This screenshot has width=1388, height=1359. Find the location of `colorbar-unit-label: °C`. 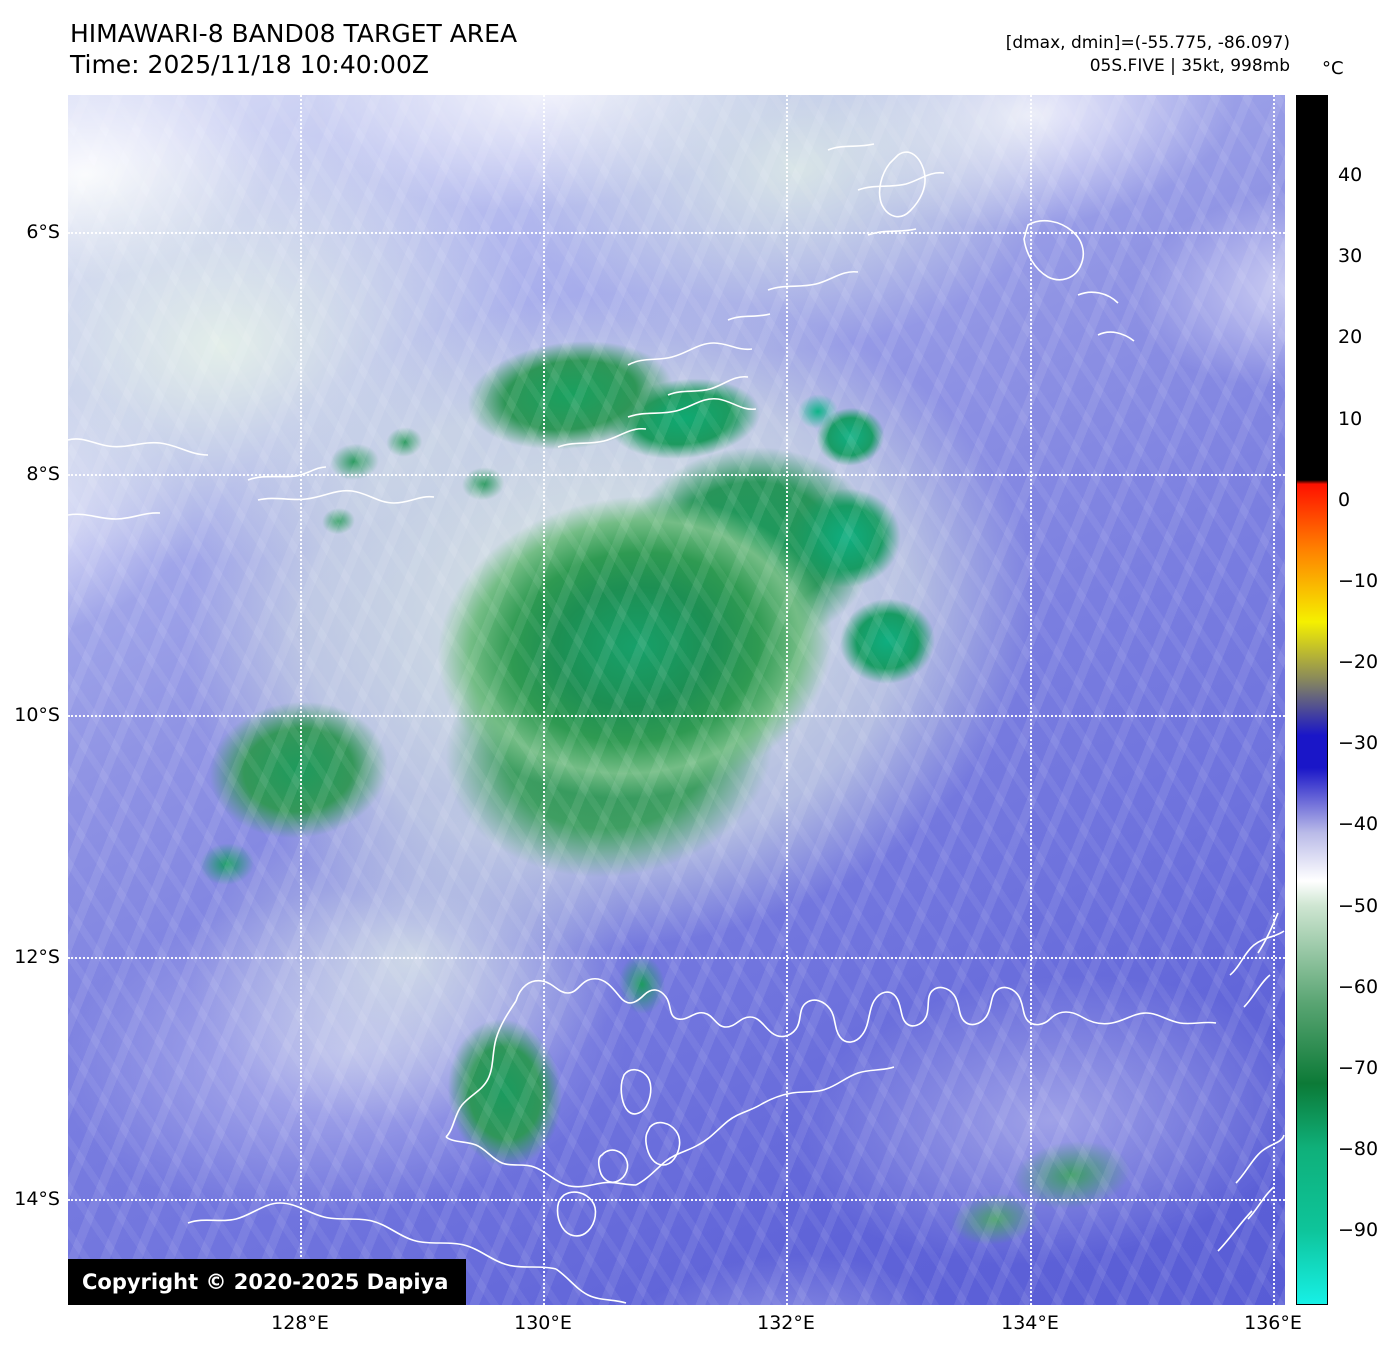

colorbar-unit-label: °C is located at coordinates (1333, 68).